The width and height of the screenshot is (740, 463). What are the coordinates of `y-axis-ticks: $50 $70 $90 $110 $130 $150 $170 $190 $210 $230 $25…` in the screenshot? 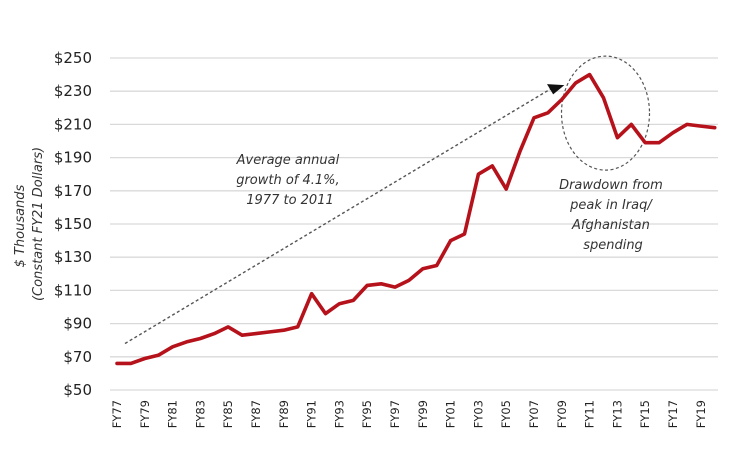 It's located at (73, 224).